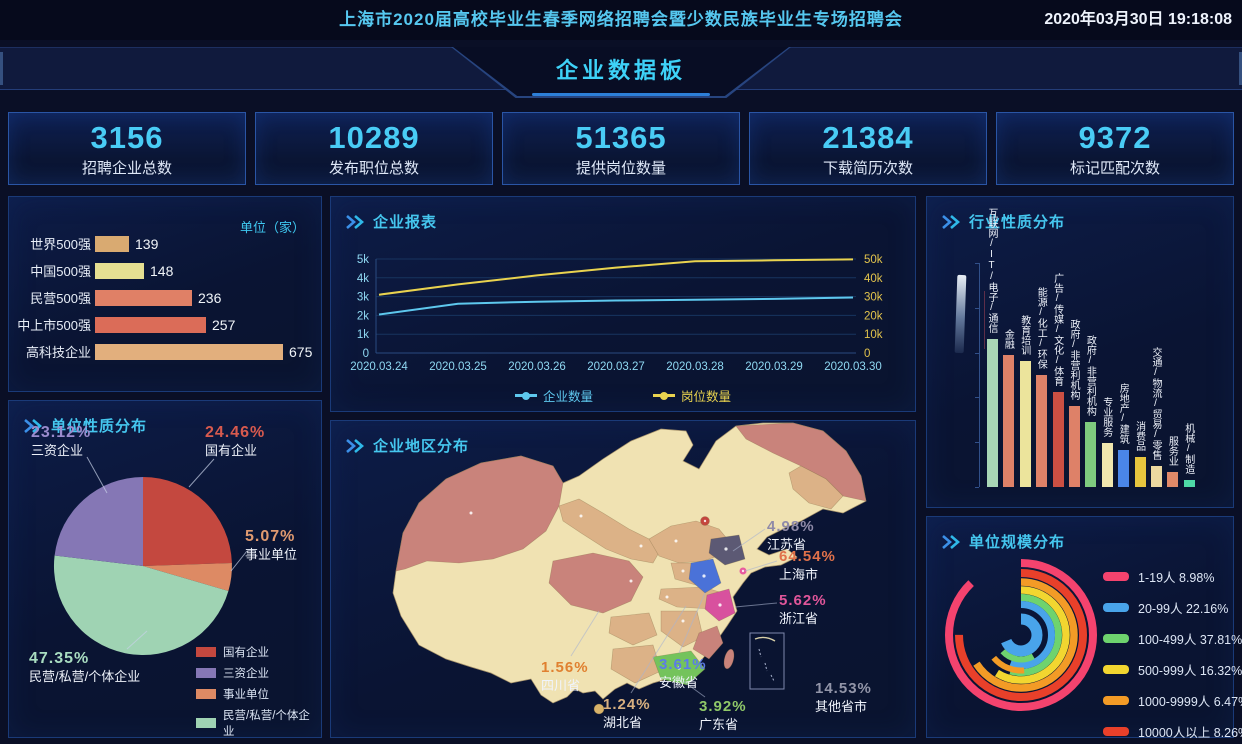 The width and height of the screenshot is (1242, 744). Describe the element at coordinates (623, 395) in the screenshot. I see `line-legend: 企业数量 岗位数量` at that location.